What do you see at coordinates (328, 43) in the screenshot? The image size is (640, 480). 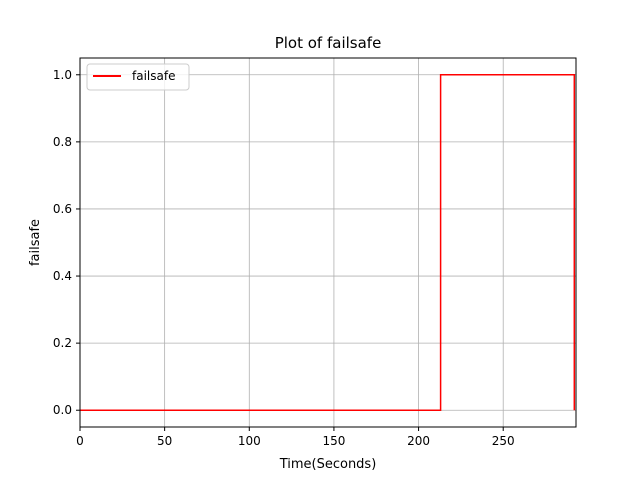 I see `chart-title: Plot of failsafe` at bounding box center [328, 43].